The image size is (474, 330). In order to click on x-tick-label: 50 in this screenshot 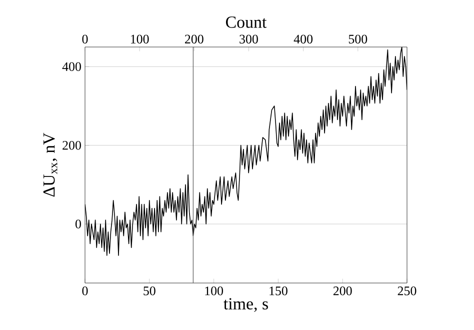, I will do `click(150, 291)`.